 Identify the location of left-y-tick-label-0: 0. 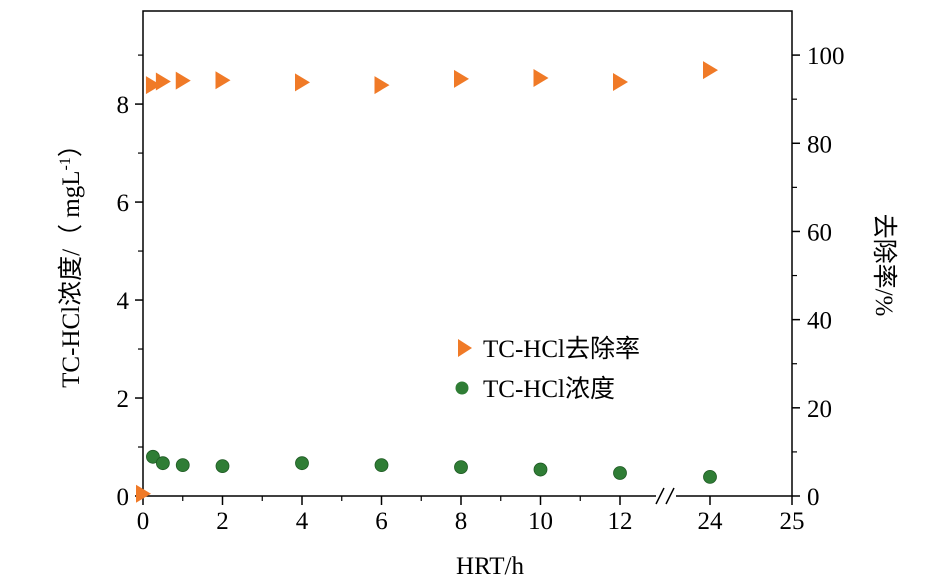
(123, 497).